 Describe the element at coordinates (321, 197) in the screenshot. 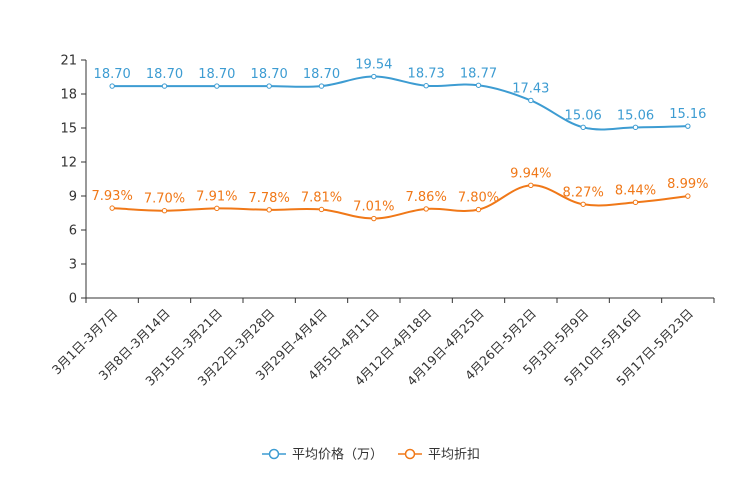

I see `data-label: 7.81%` at that location.